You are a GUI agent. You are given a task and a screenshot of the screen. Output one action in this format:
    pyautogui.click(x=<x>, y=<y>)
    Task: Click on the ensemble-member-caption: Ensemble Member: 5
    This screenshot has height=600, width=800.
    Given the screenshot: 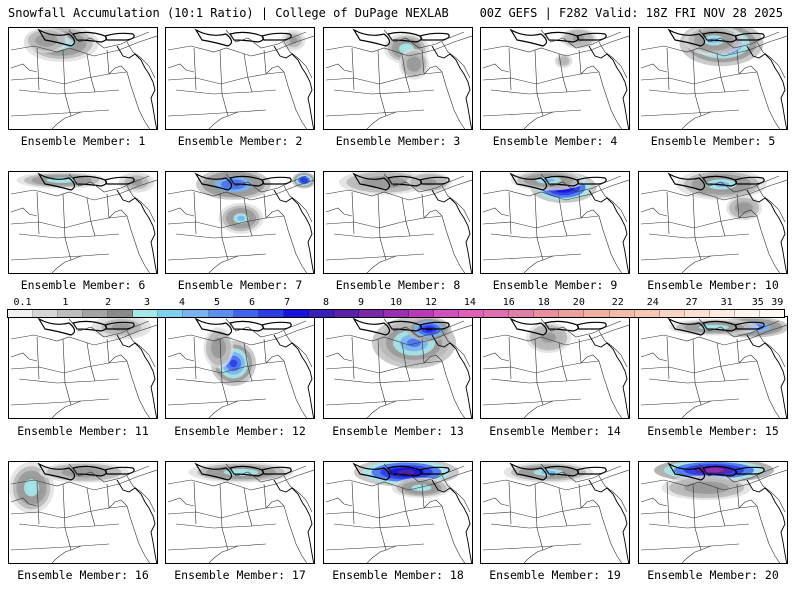 What is the action you would take?
    pyautogui.click(x=713, y=141)
    